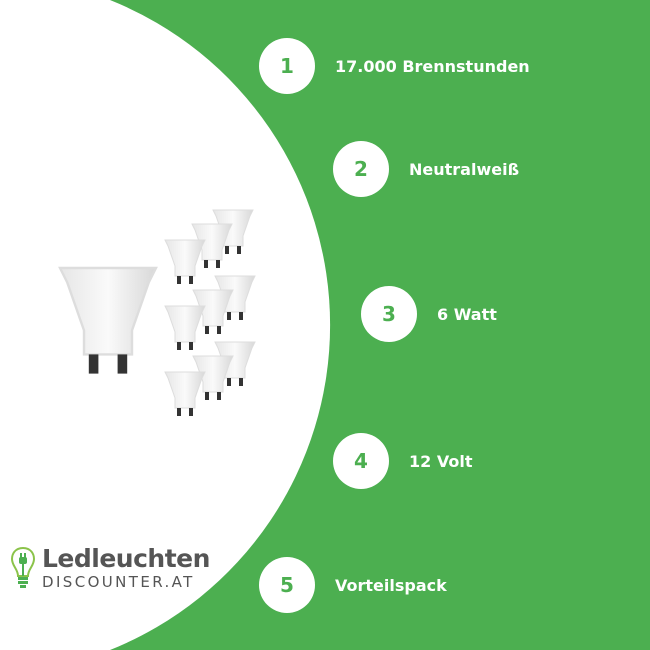  I want to click on feature-item: 1 17.000 Brennstunden, so click(394, 66).